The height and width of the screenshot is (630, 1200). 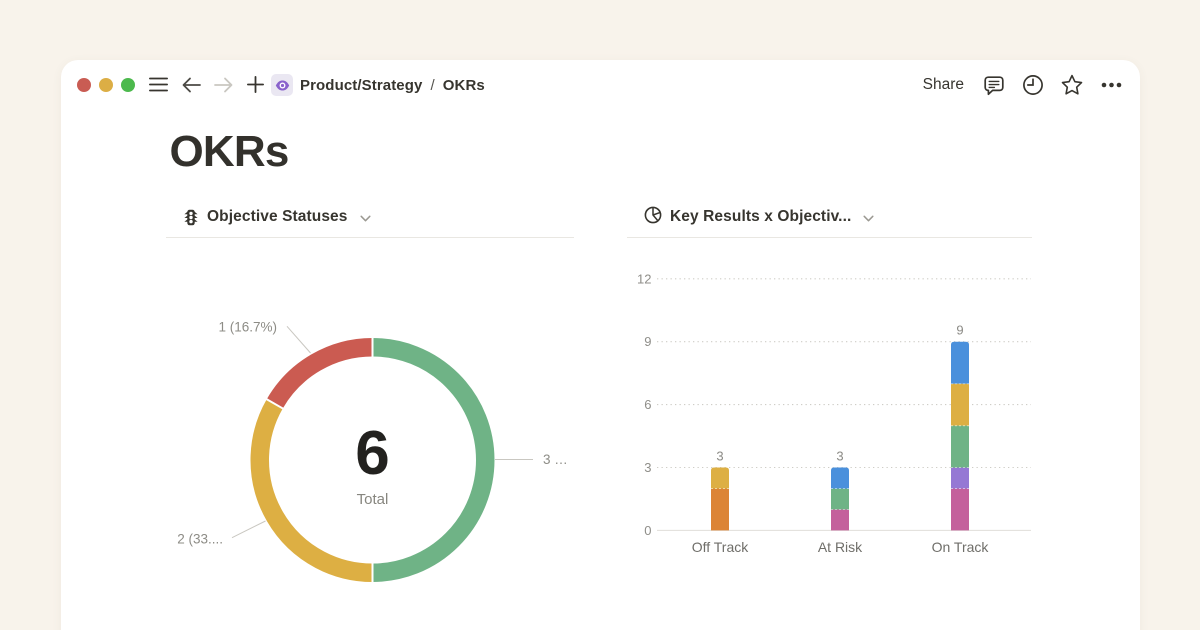 I want to click on page-eye-icon, so click(x=282, y=85).